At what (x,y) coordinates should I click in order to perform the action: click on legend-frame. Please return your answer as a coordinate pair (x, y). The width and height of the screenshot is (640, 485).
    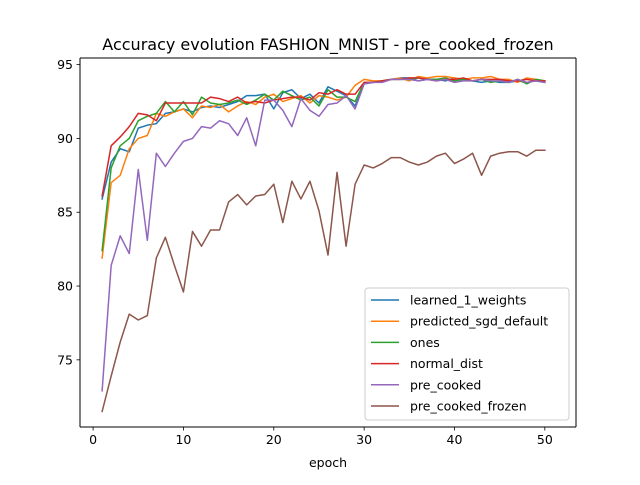
    Looking at the image, I should click on (467, 354).